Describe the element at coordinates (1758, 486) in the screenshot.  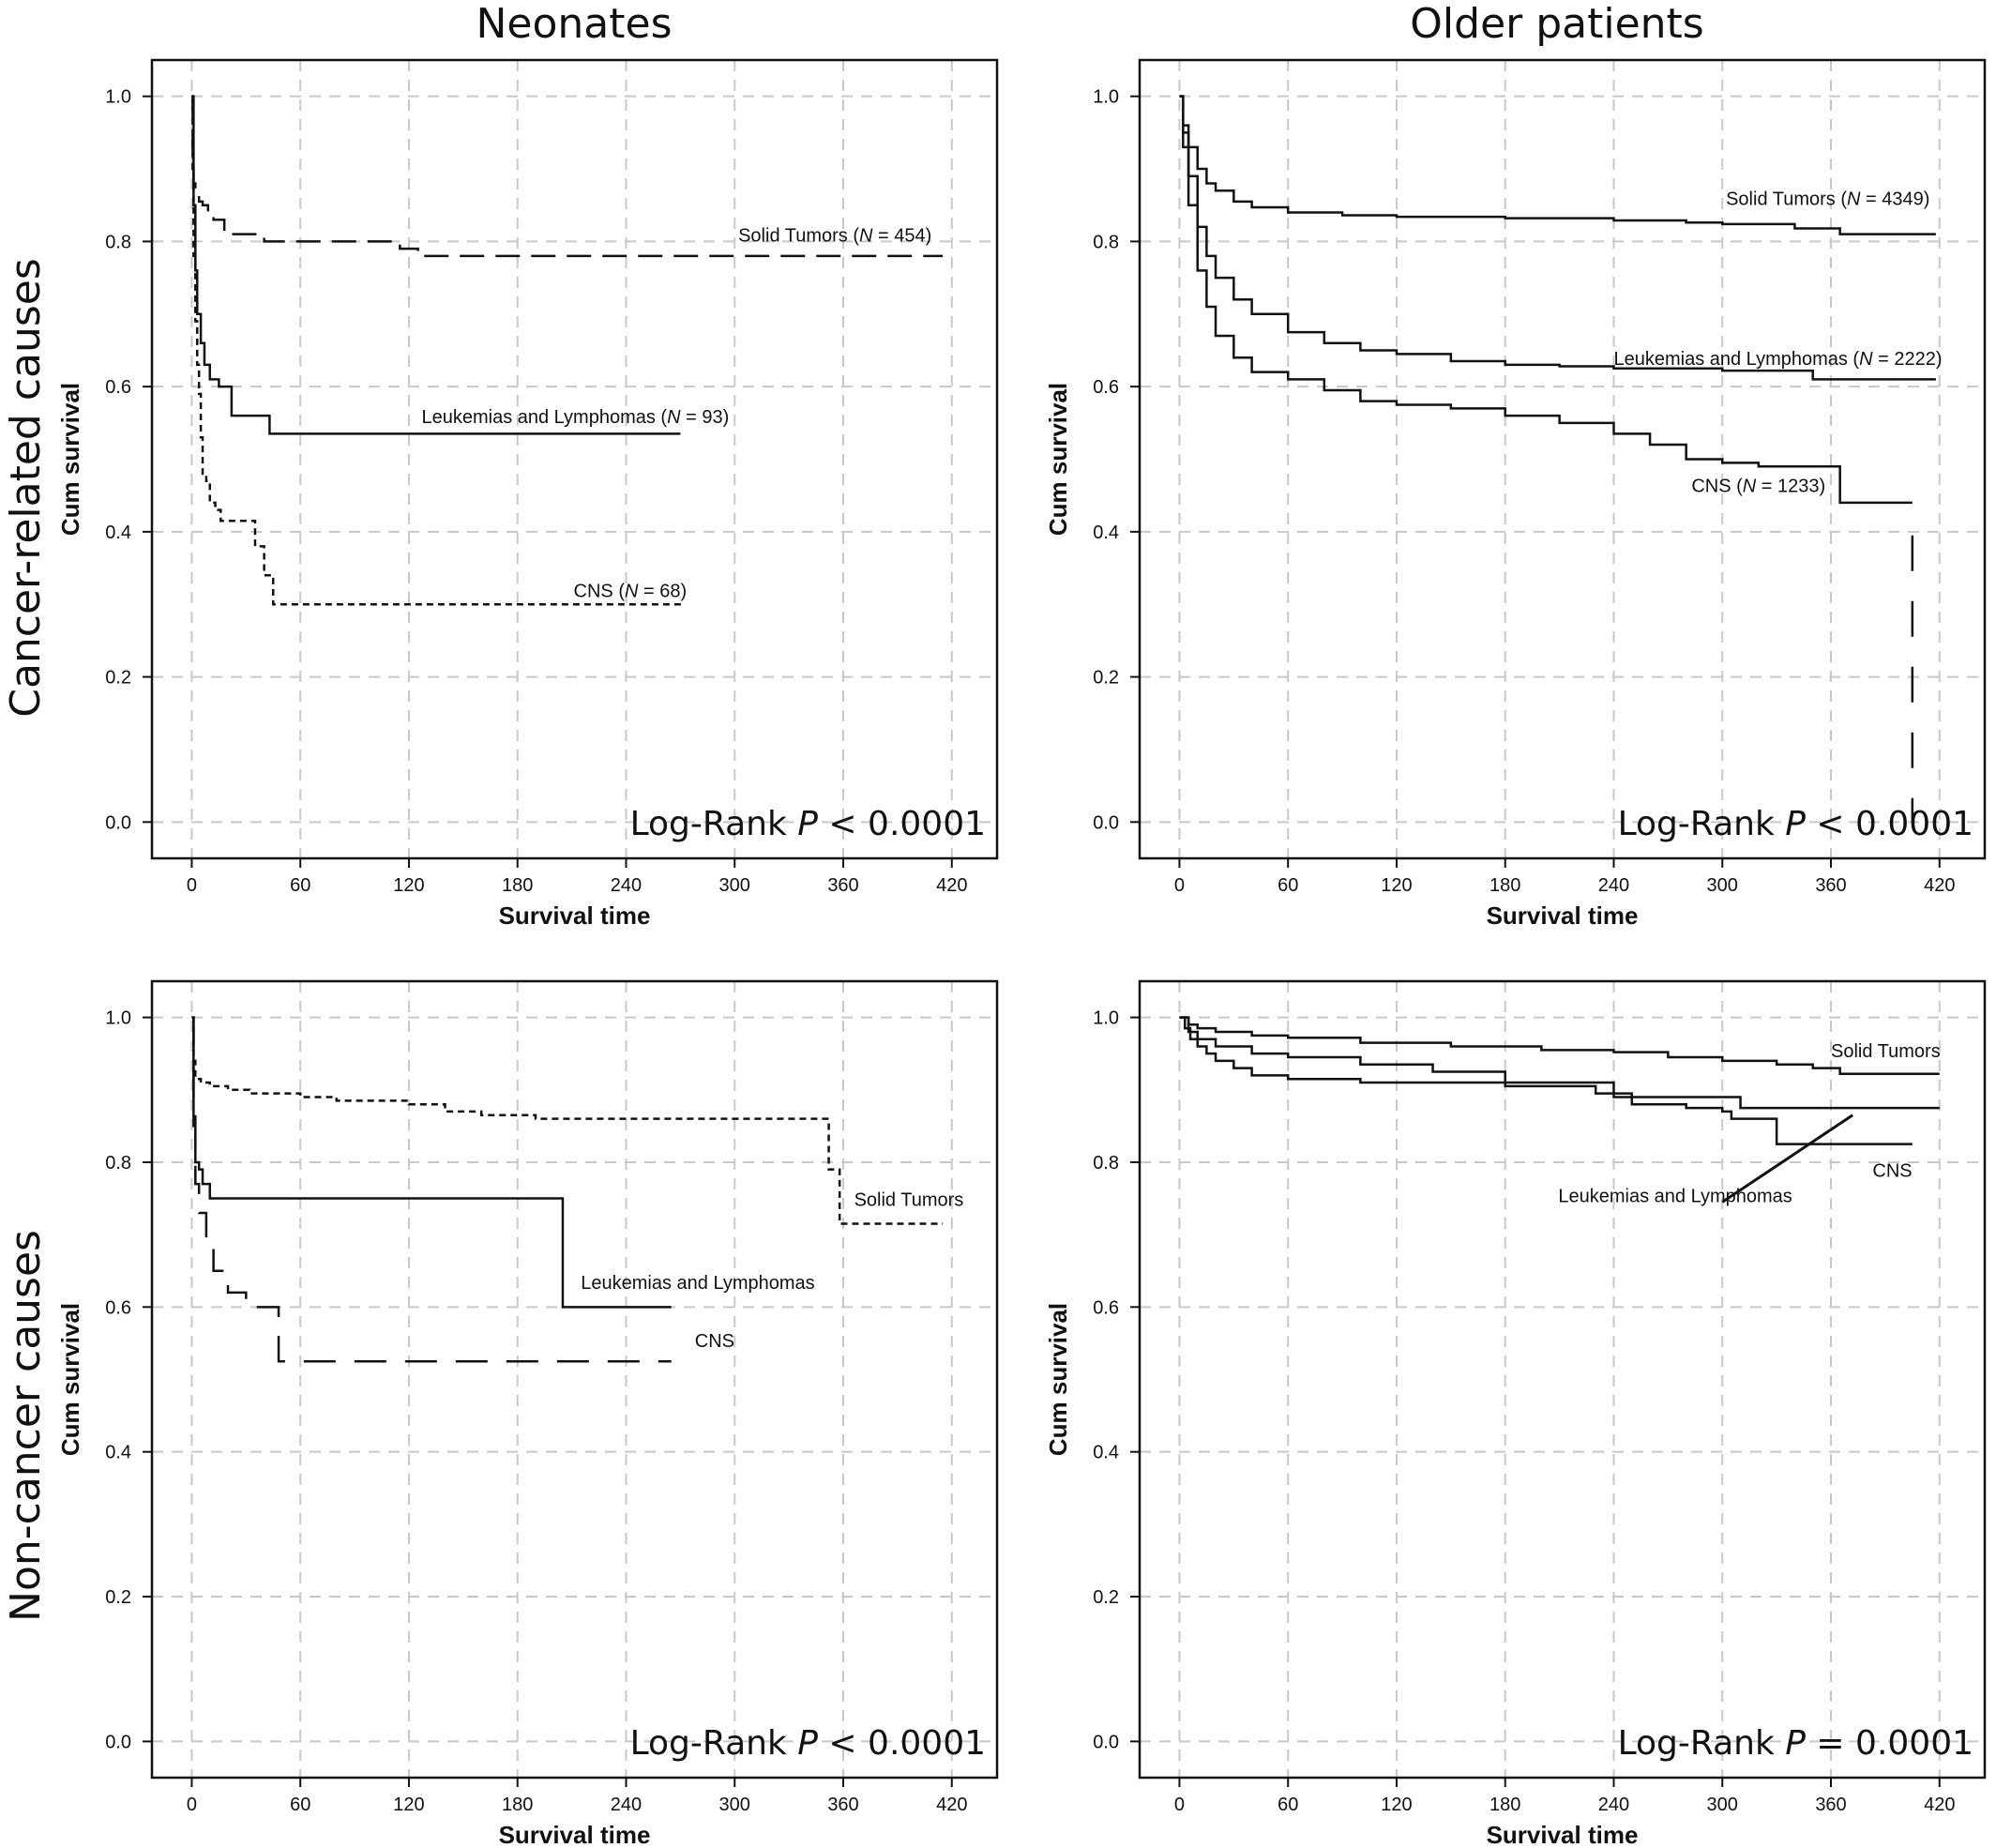
I see `series-label-cns: CNS (N = 1233)` at that location.